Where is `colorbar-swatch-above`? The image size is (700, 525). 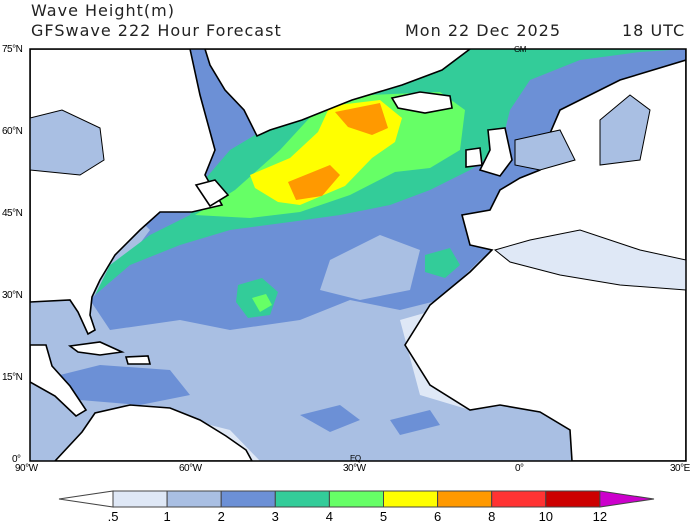
colorbar-swatch-above is located at coordinates (627, 499).